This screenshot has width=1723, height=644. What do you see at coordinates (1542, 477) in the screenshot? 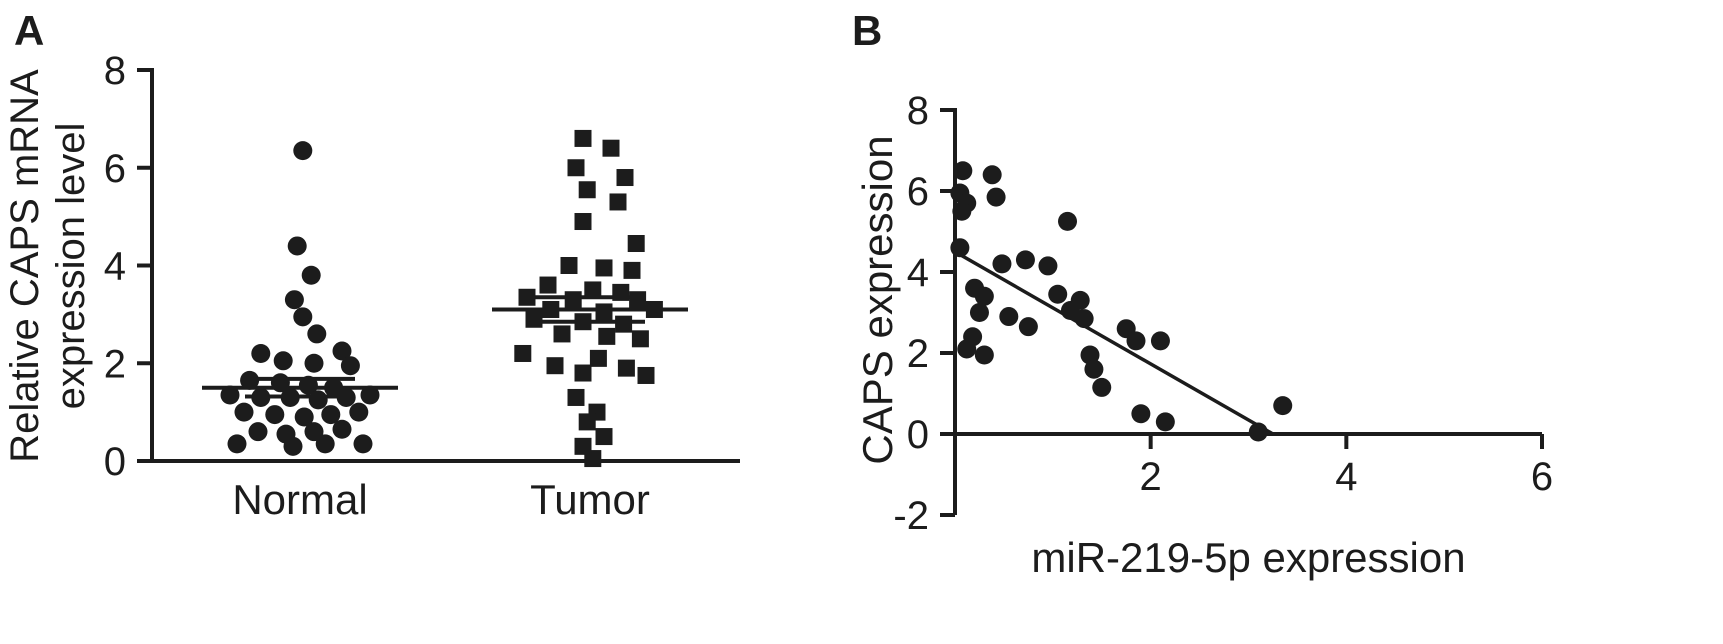
I see `x-tick-label: 6` at bounding box center [1542, 477].